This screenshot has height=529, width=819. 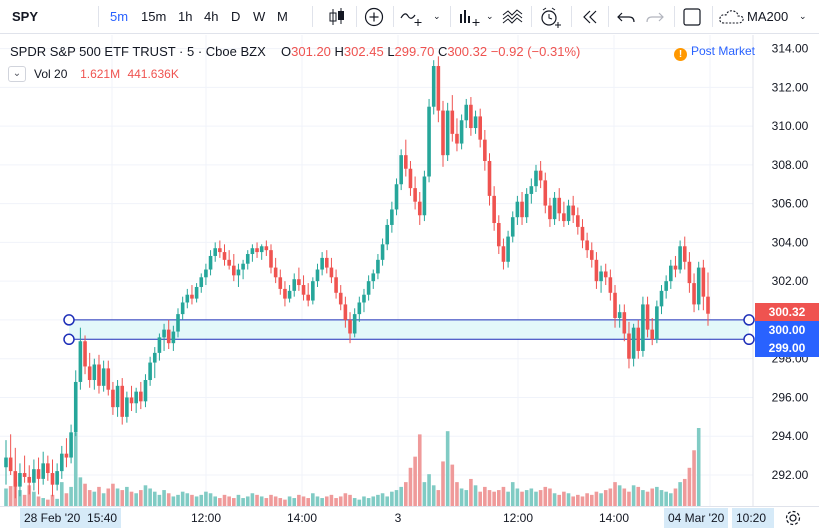 I want to click on cloud-save-icon, so click(x=732, y=17).